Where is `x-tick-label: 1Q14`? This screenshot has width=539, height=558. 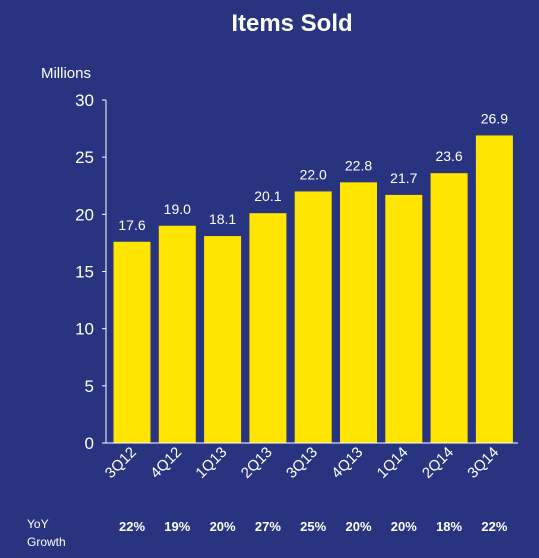 x-tick-label: 1Q14 is located at coordinates (393, 463).